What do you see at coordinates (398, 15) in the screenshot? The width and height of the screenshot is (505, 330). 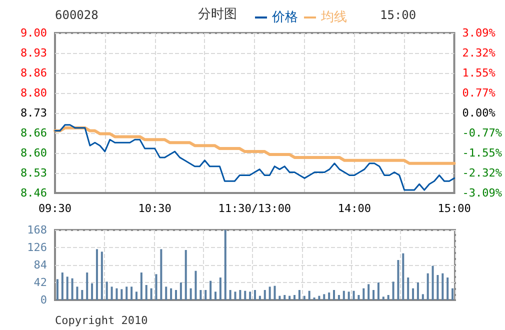 I see `text: 15:00` at bounding box center [398, 15].